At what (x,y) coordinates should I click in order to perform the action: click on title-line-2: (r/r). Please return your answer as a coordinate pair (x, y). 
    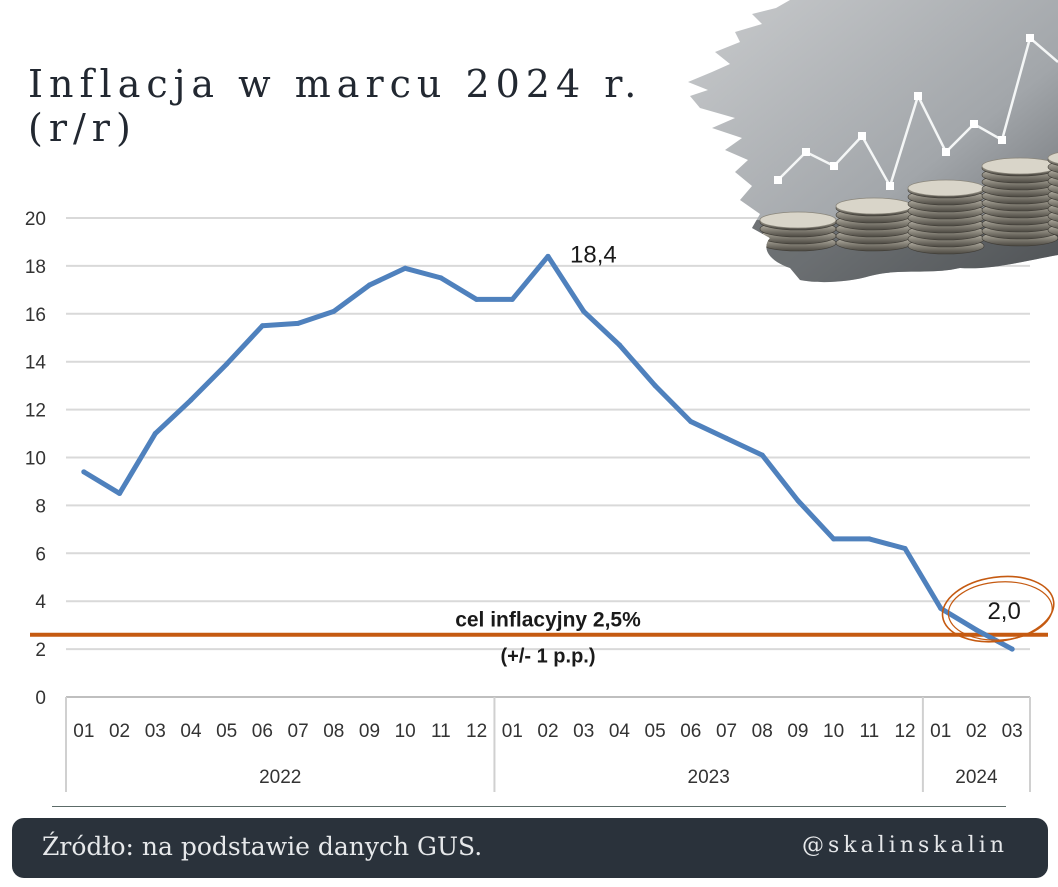
    Looking at the image, I should click on (82, 128).